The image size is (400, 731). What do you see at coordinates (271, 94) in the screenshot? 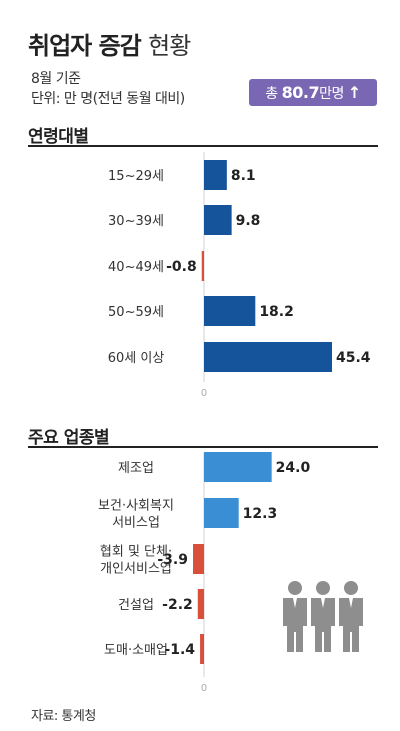
I see `badge-prefix: 총` at bounding box center [271, 94].